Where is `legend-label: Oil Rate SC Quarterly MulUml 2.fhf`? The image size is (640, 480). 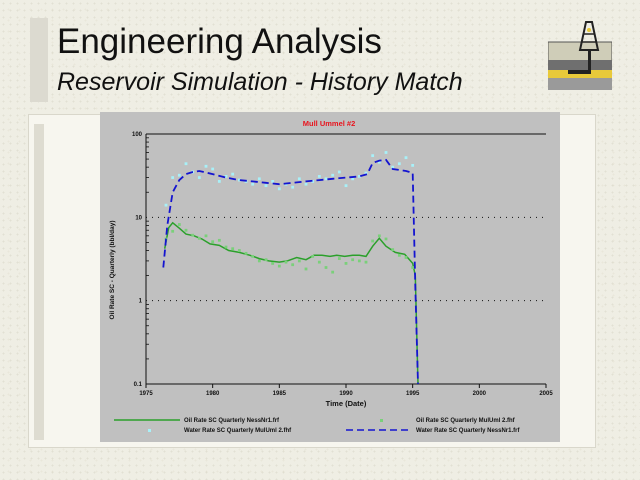
legend-label: Oil Rate SC Quarterly MulUml 2.fhf is located at coordinates (466, 421).